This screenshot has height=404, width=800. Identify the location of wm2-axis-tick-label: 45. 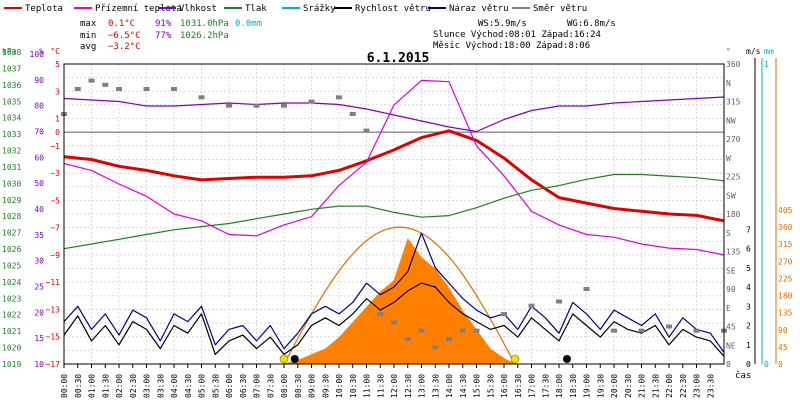
(783, 347).